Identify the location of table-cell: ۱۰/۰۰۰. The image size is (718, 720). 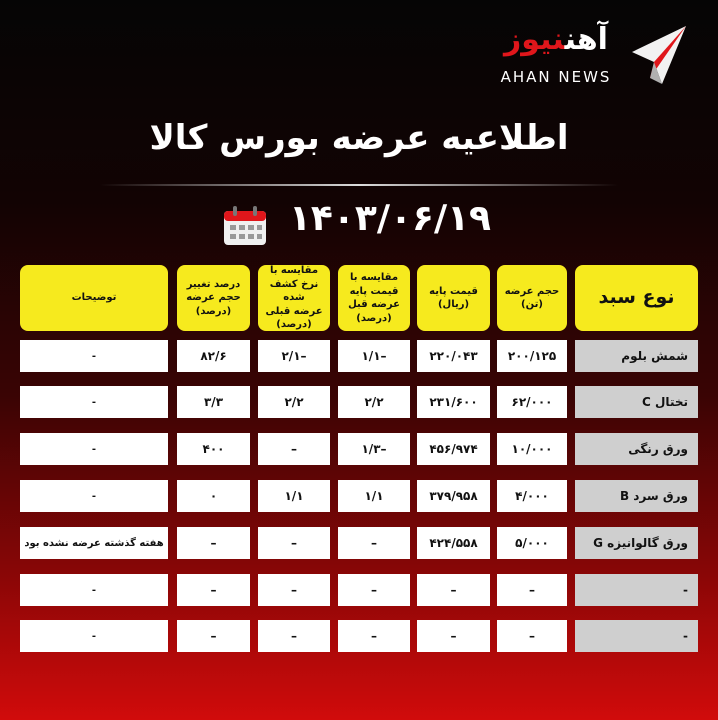
(532, 449).